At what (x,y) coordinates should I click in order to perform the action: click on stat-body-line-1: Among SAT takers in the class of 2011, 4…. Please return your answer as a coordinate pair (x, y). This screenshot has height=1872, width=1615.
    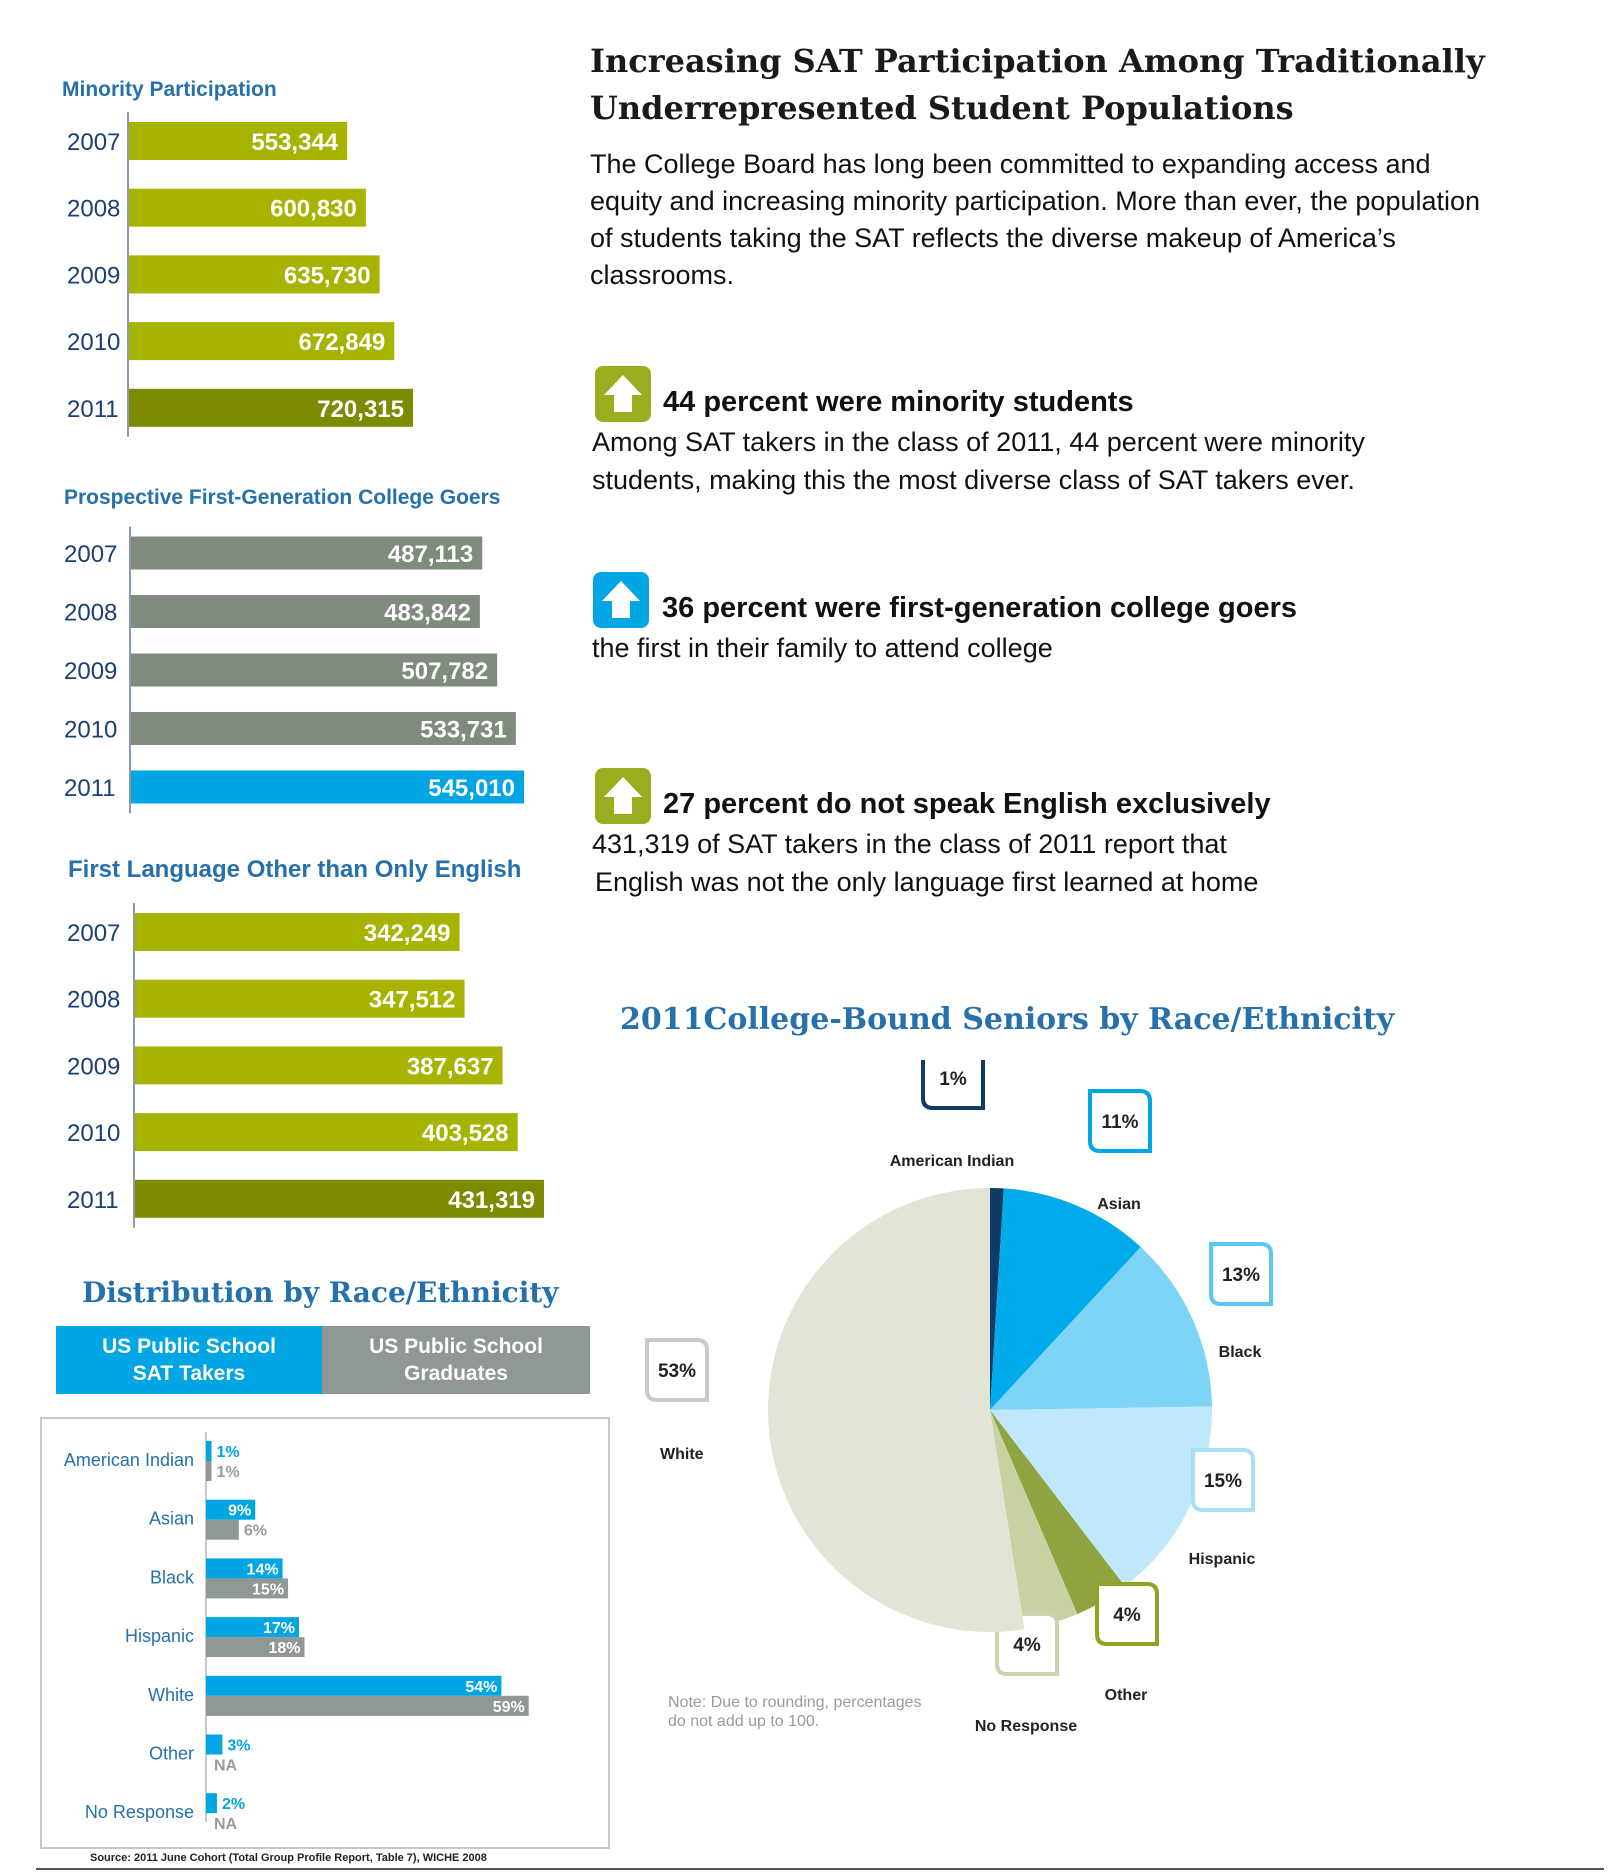
    Looking at the image, I should click on (978, 442).